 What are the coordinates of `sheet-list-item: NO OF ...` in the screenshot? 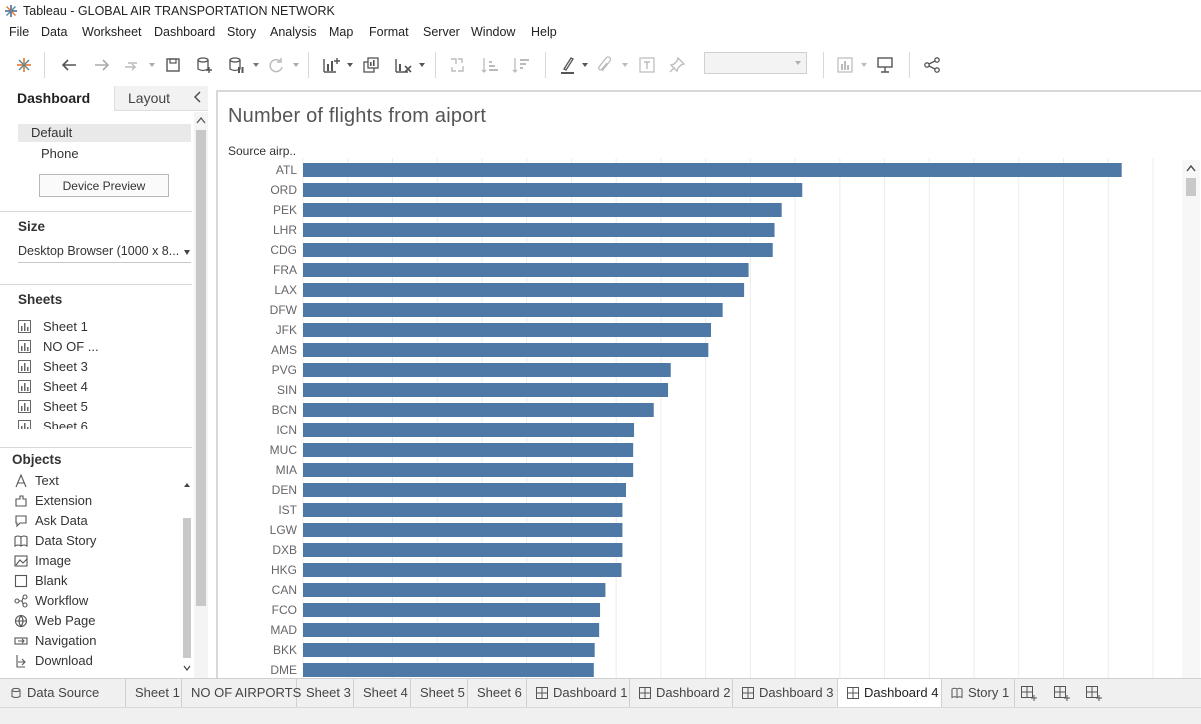 It's located at (103, 347).